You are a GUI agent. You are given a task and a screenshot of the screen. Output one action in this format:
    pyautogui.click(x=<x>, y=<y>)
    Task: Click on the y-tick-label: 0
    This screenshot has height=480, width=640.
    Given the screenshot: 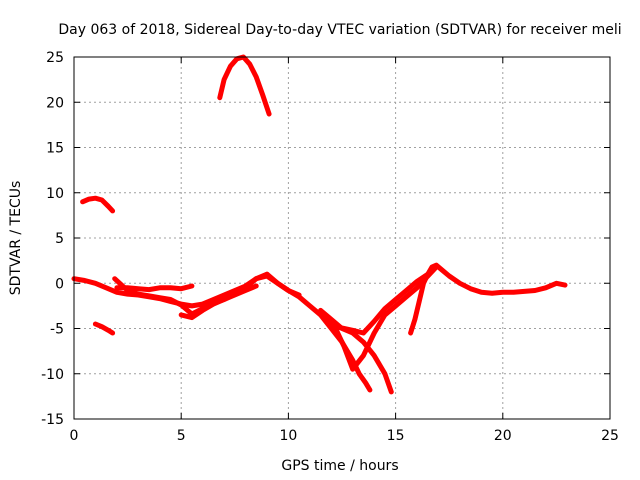 What is the action you would take?
    pyautogui.click(x=59, y=284)
    